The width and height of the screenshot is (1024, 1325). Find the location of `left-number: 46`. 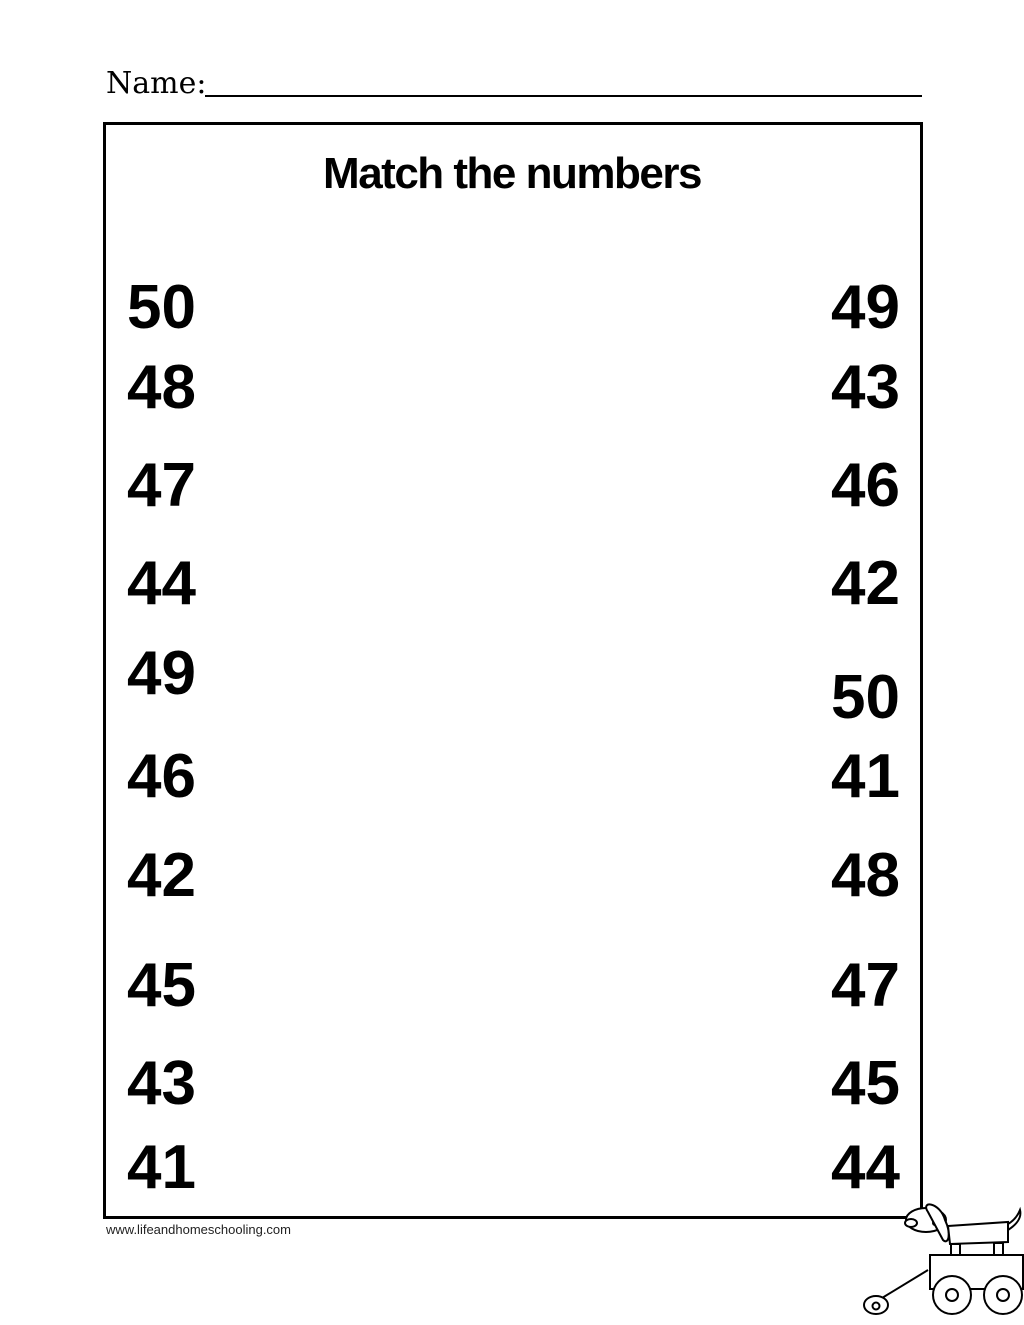

left-number: 46 is located at coordinates (161, 776).